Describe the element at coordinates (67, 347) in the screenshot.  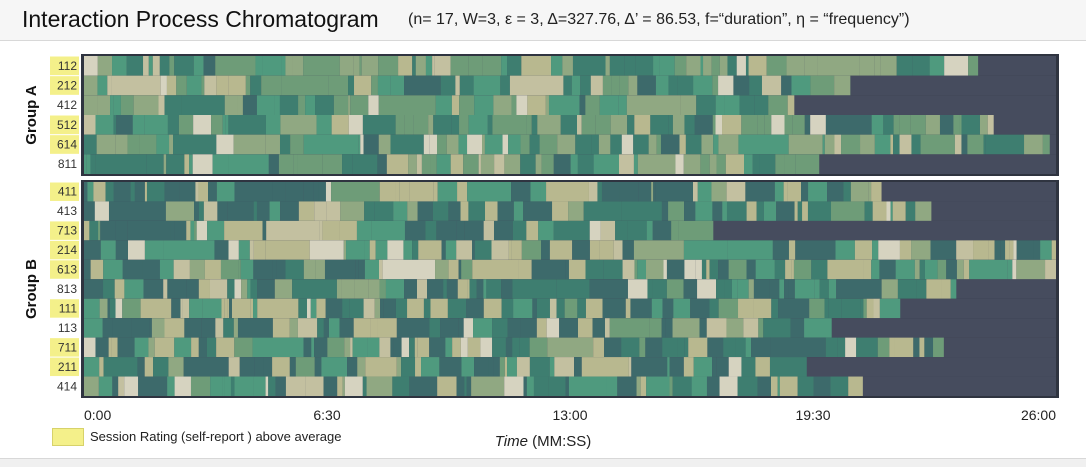
I see `session-label: 711` at that location.